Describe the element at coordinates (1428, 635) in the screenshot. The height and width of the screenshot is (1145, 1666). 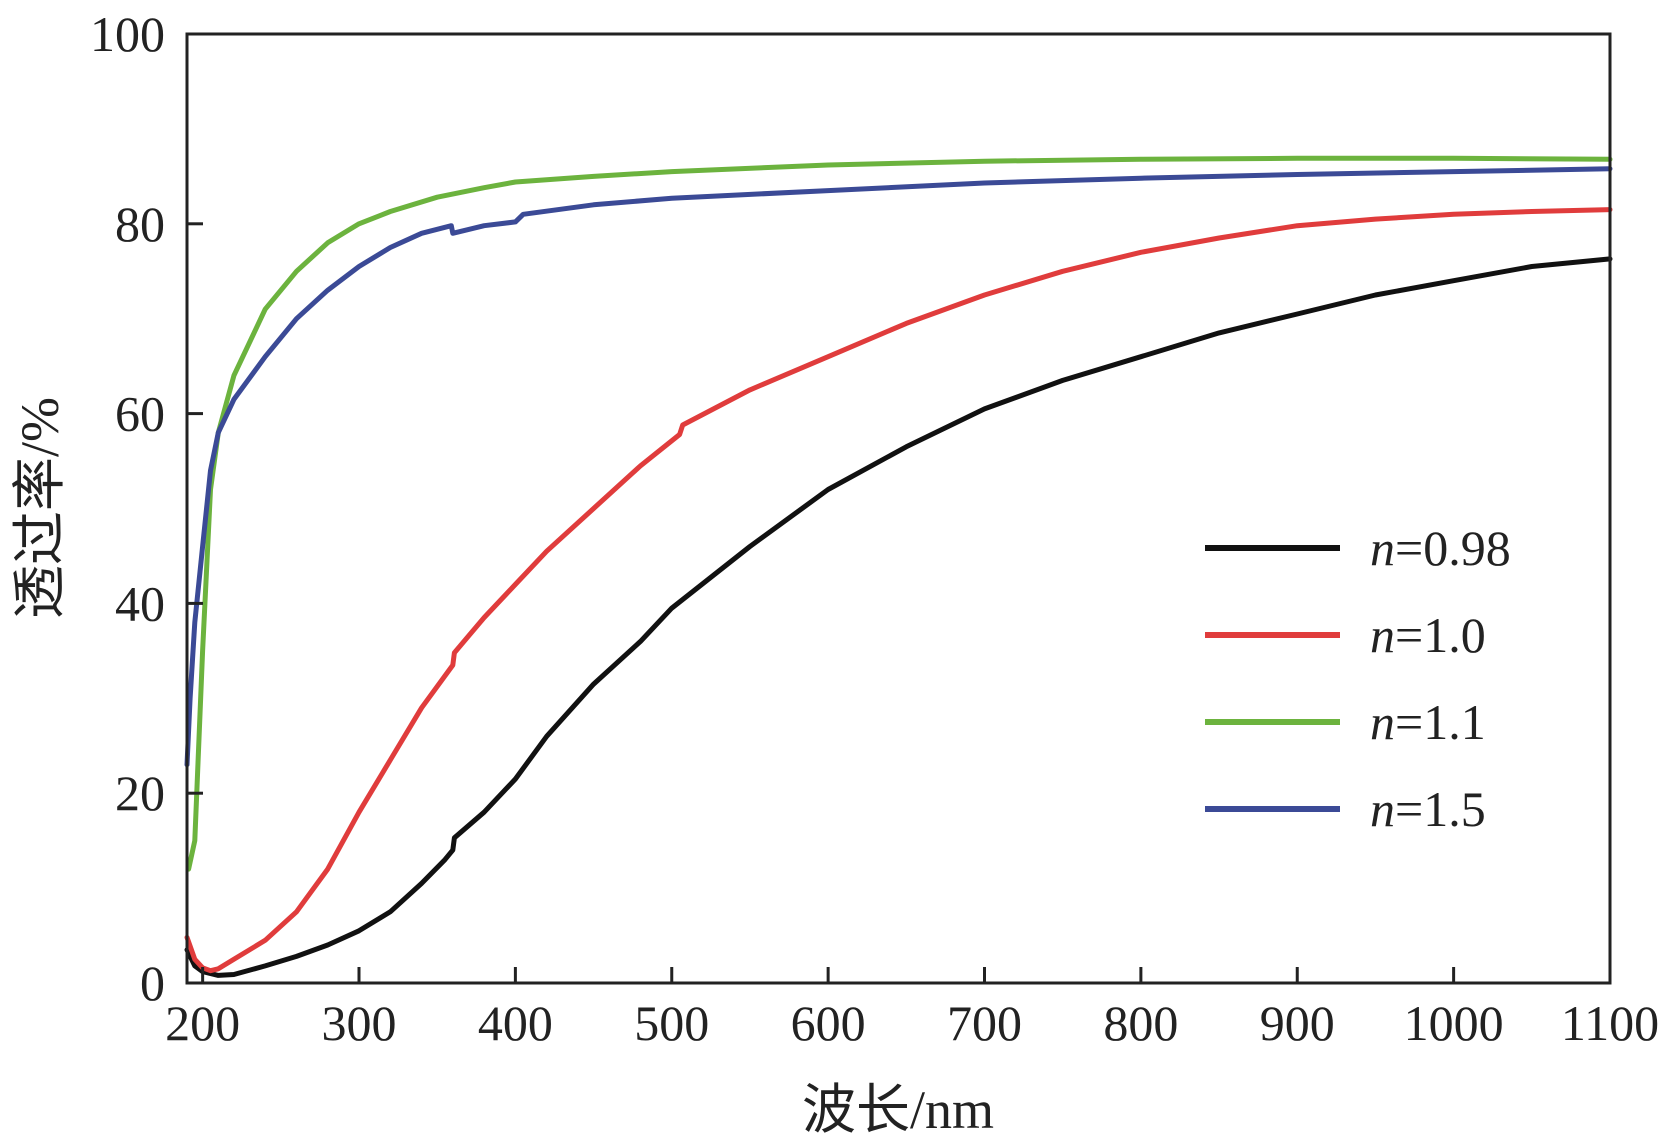
I see `legend-label-2: n=1.0` at that location.